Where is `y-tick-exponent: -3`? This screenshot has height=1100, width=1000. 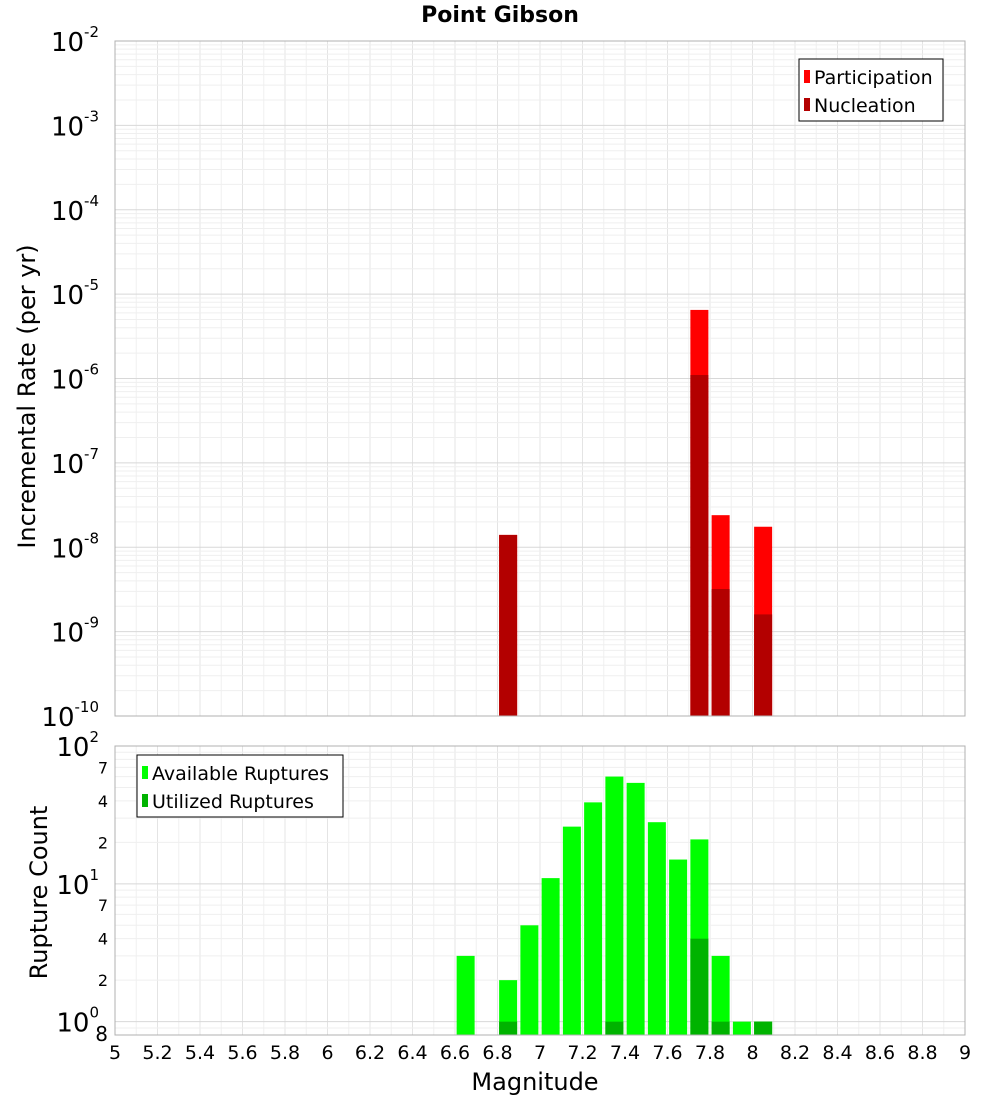 y-tick-exponent: -3 is located at coordinates (91, 116).